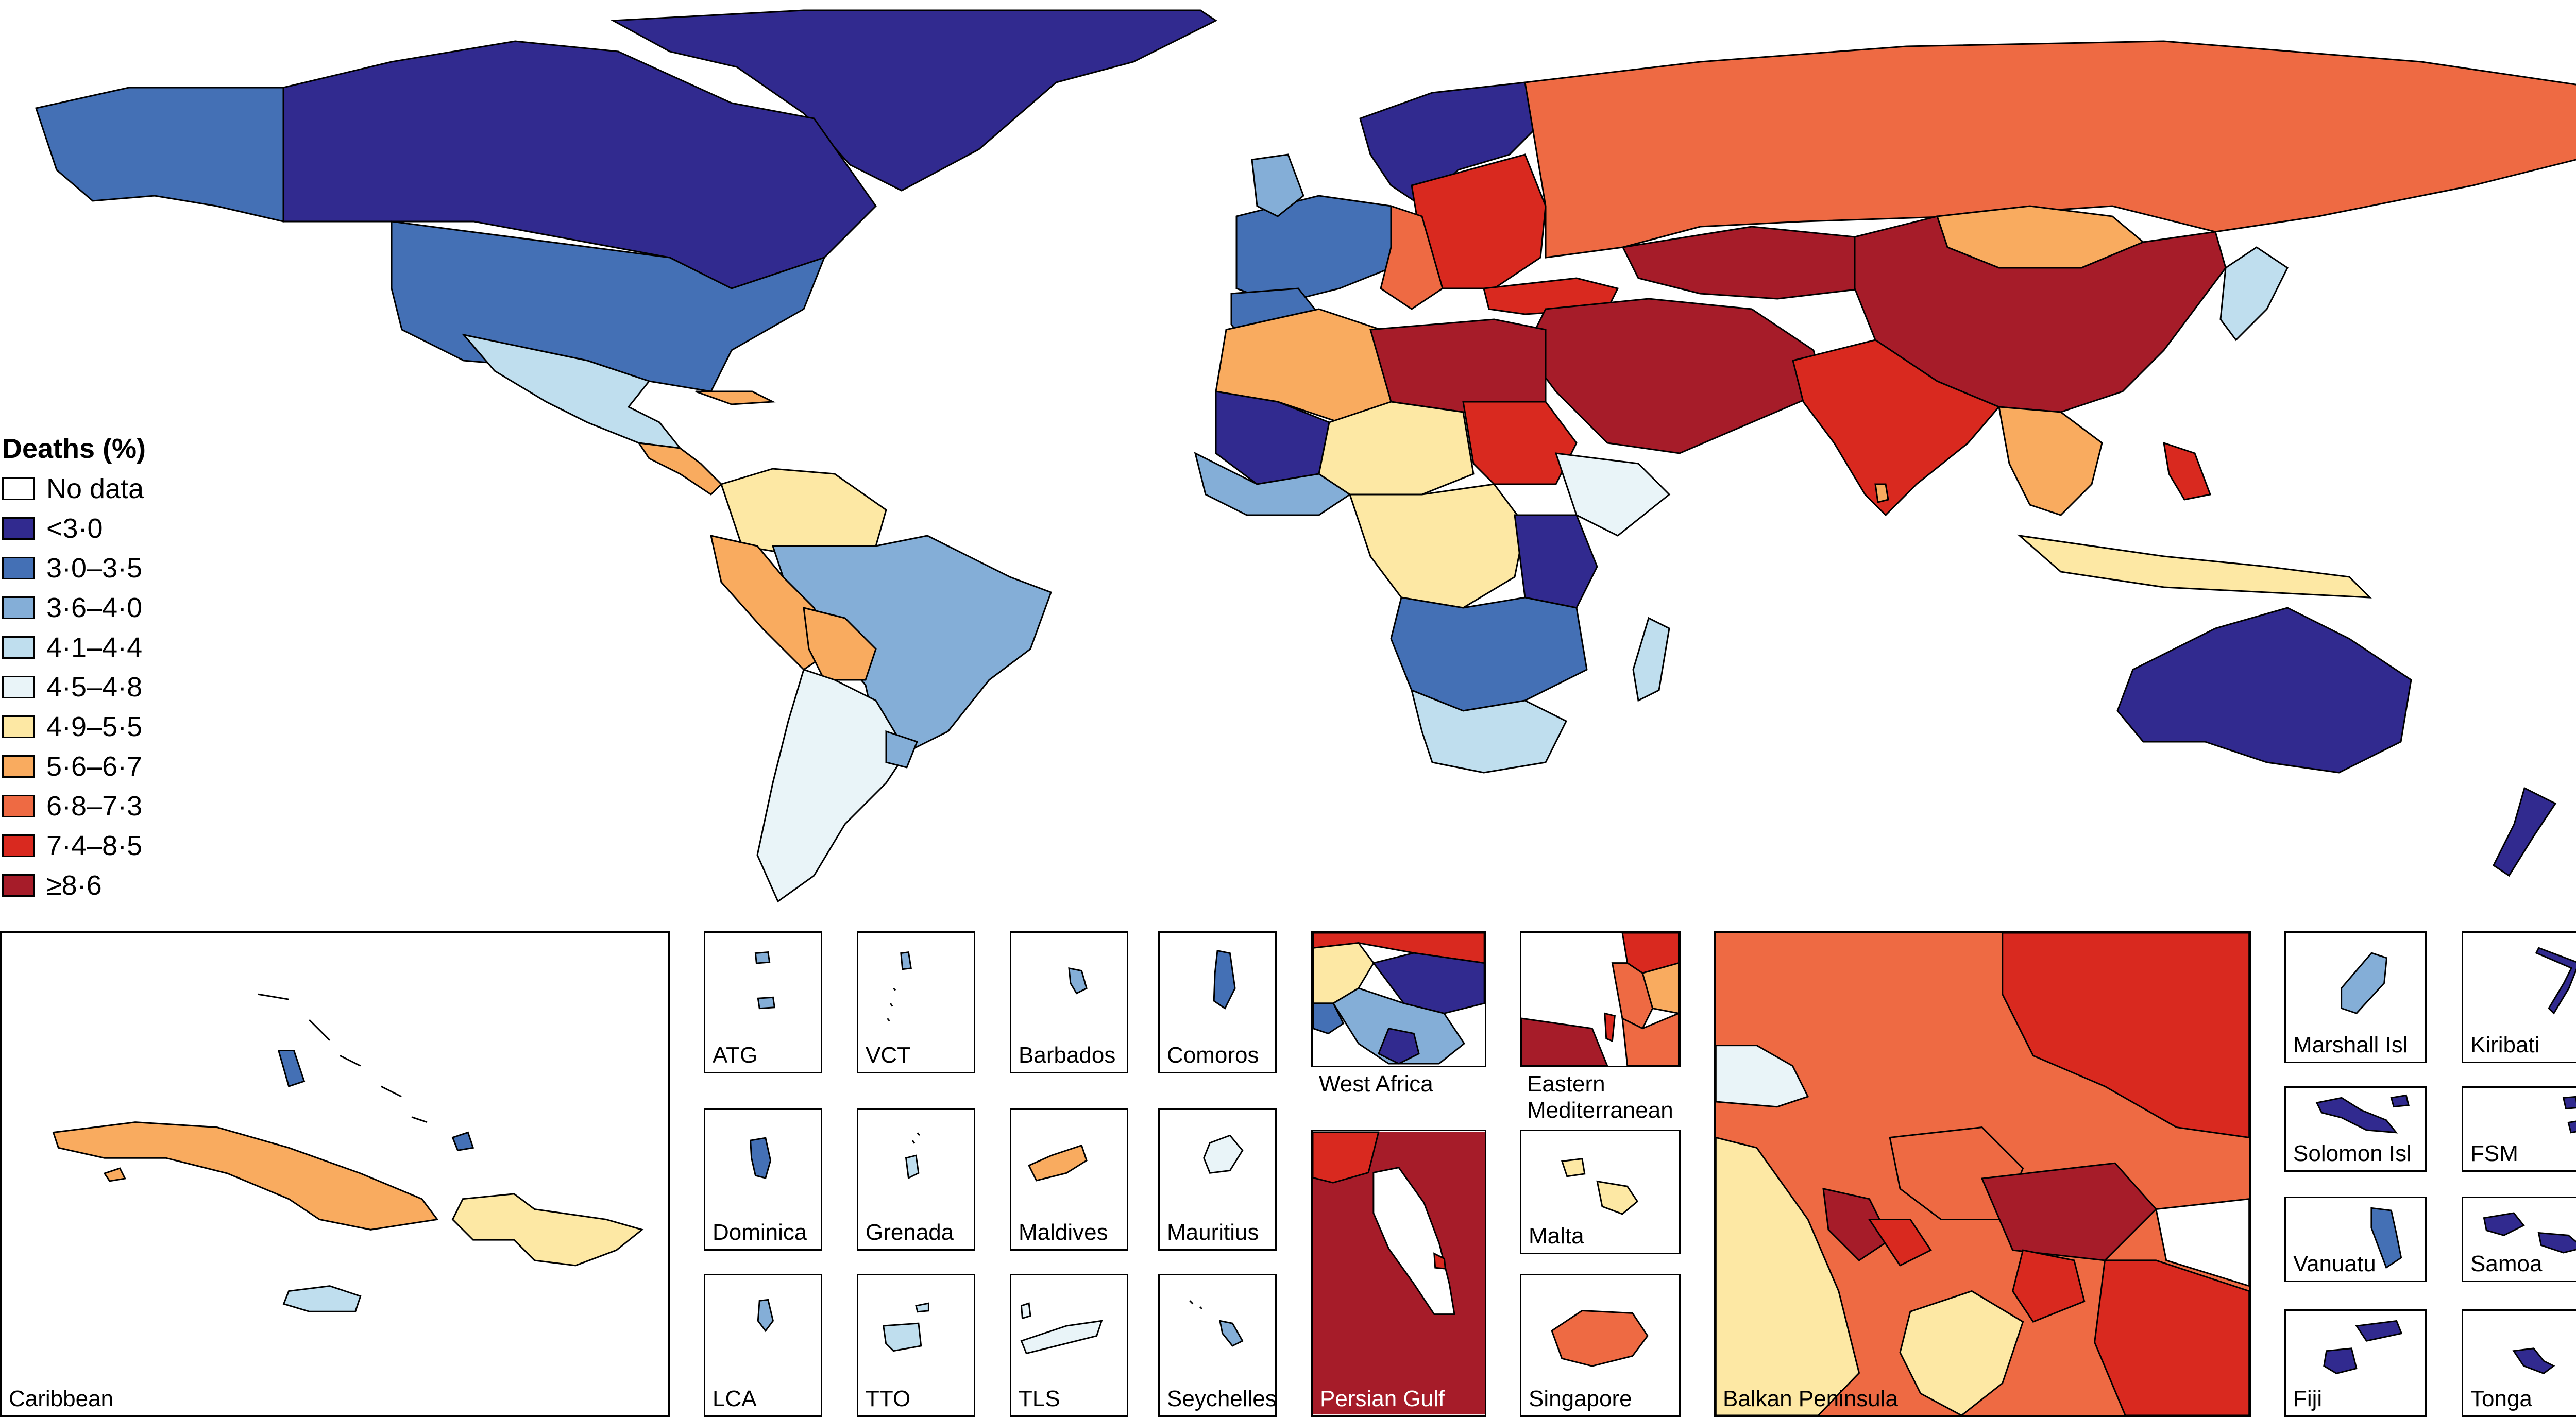 This screenshot has width=2576, height=1417. I want to click on region-indonesia, so click(2195, 566).